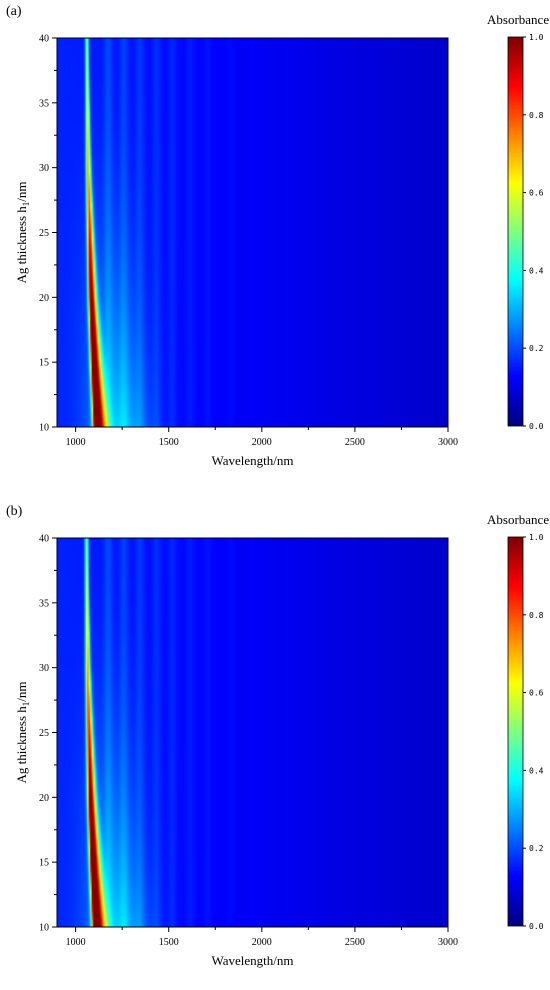 The image size is (550, 990). I want to click on panel-label: (b), so click(14, 511).